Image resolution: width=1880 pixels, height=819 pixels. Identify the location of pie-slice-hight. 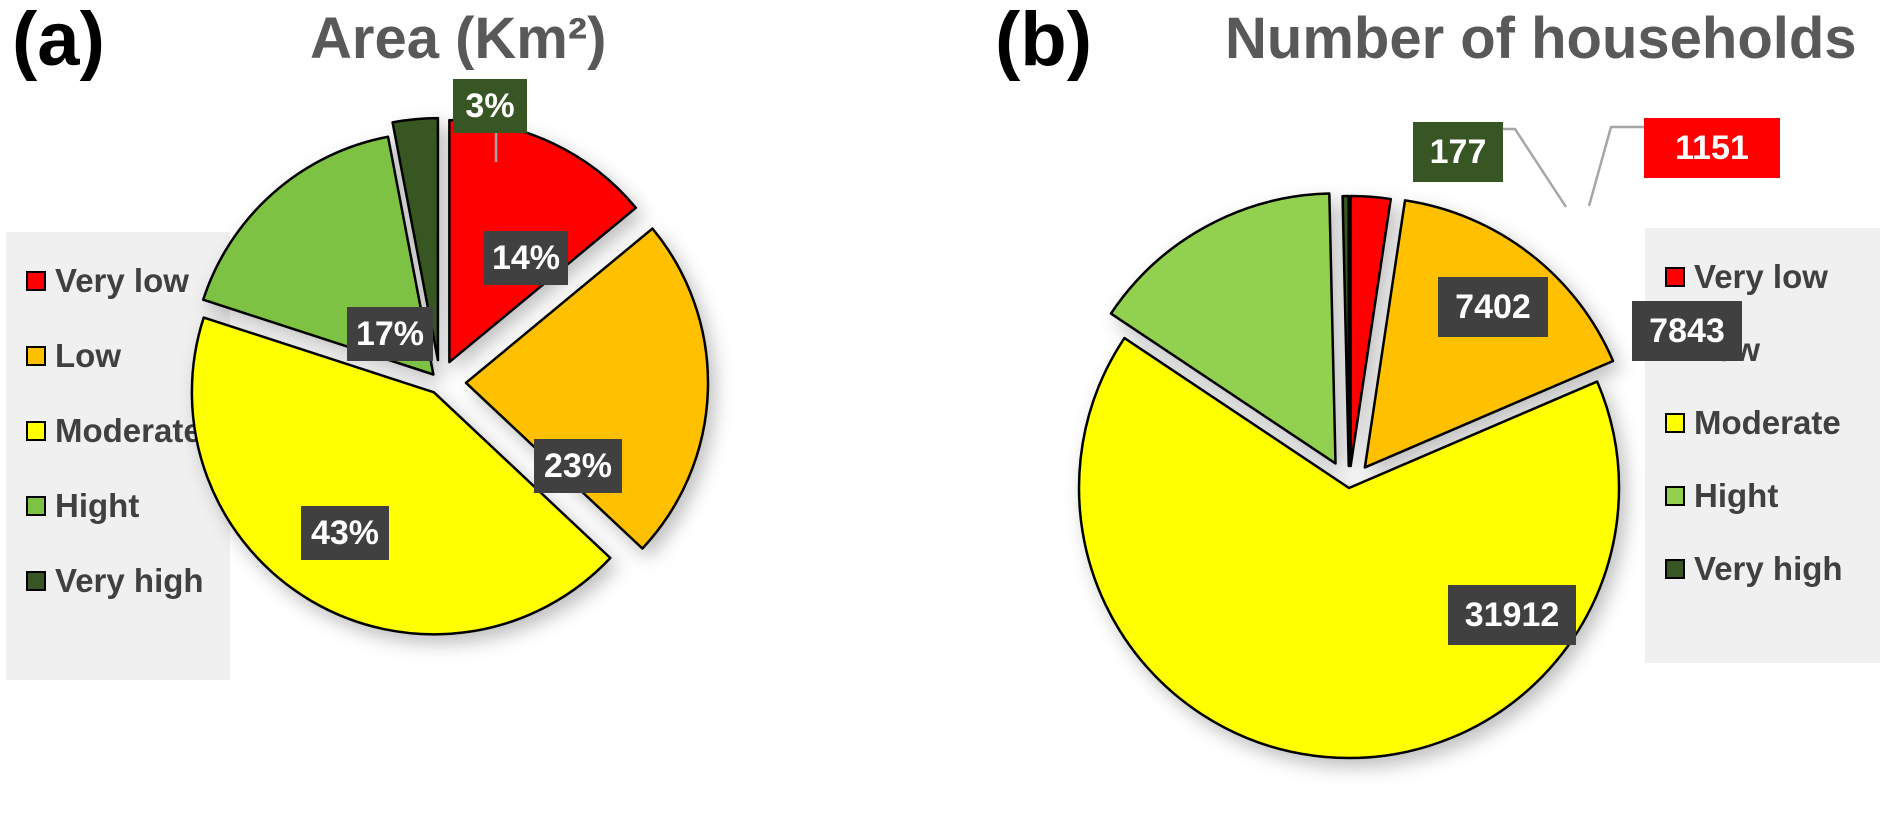
(1223, 328).